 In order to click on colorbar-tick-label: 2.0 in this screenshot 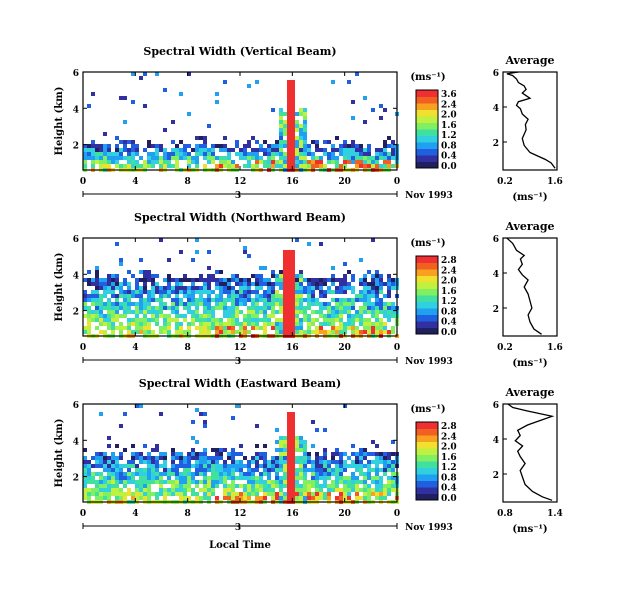, I will do `click(449, 282)`.